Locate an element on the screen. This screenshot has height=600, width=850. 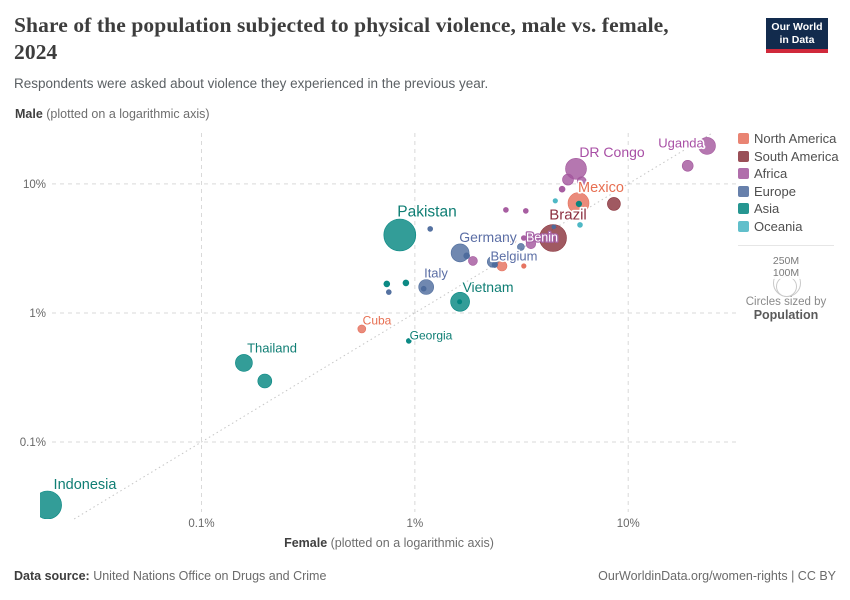
bubble-indonesia is located at coordinates (48, 504).